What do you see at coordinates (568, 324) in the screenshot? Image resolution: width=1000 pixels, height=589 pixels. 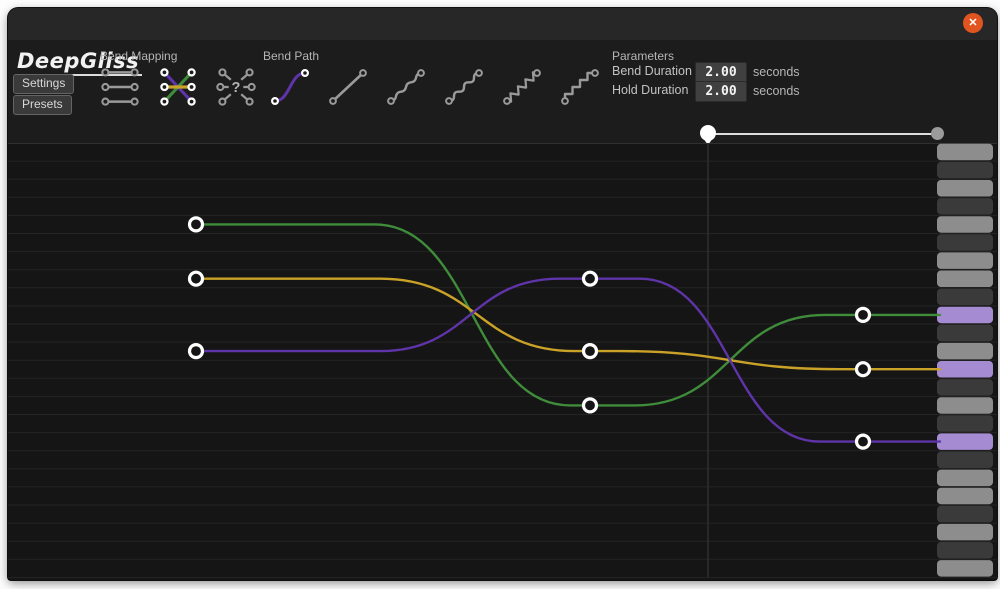 I see `voice-curve-yellow` at bounding box center [568, 324].